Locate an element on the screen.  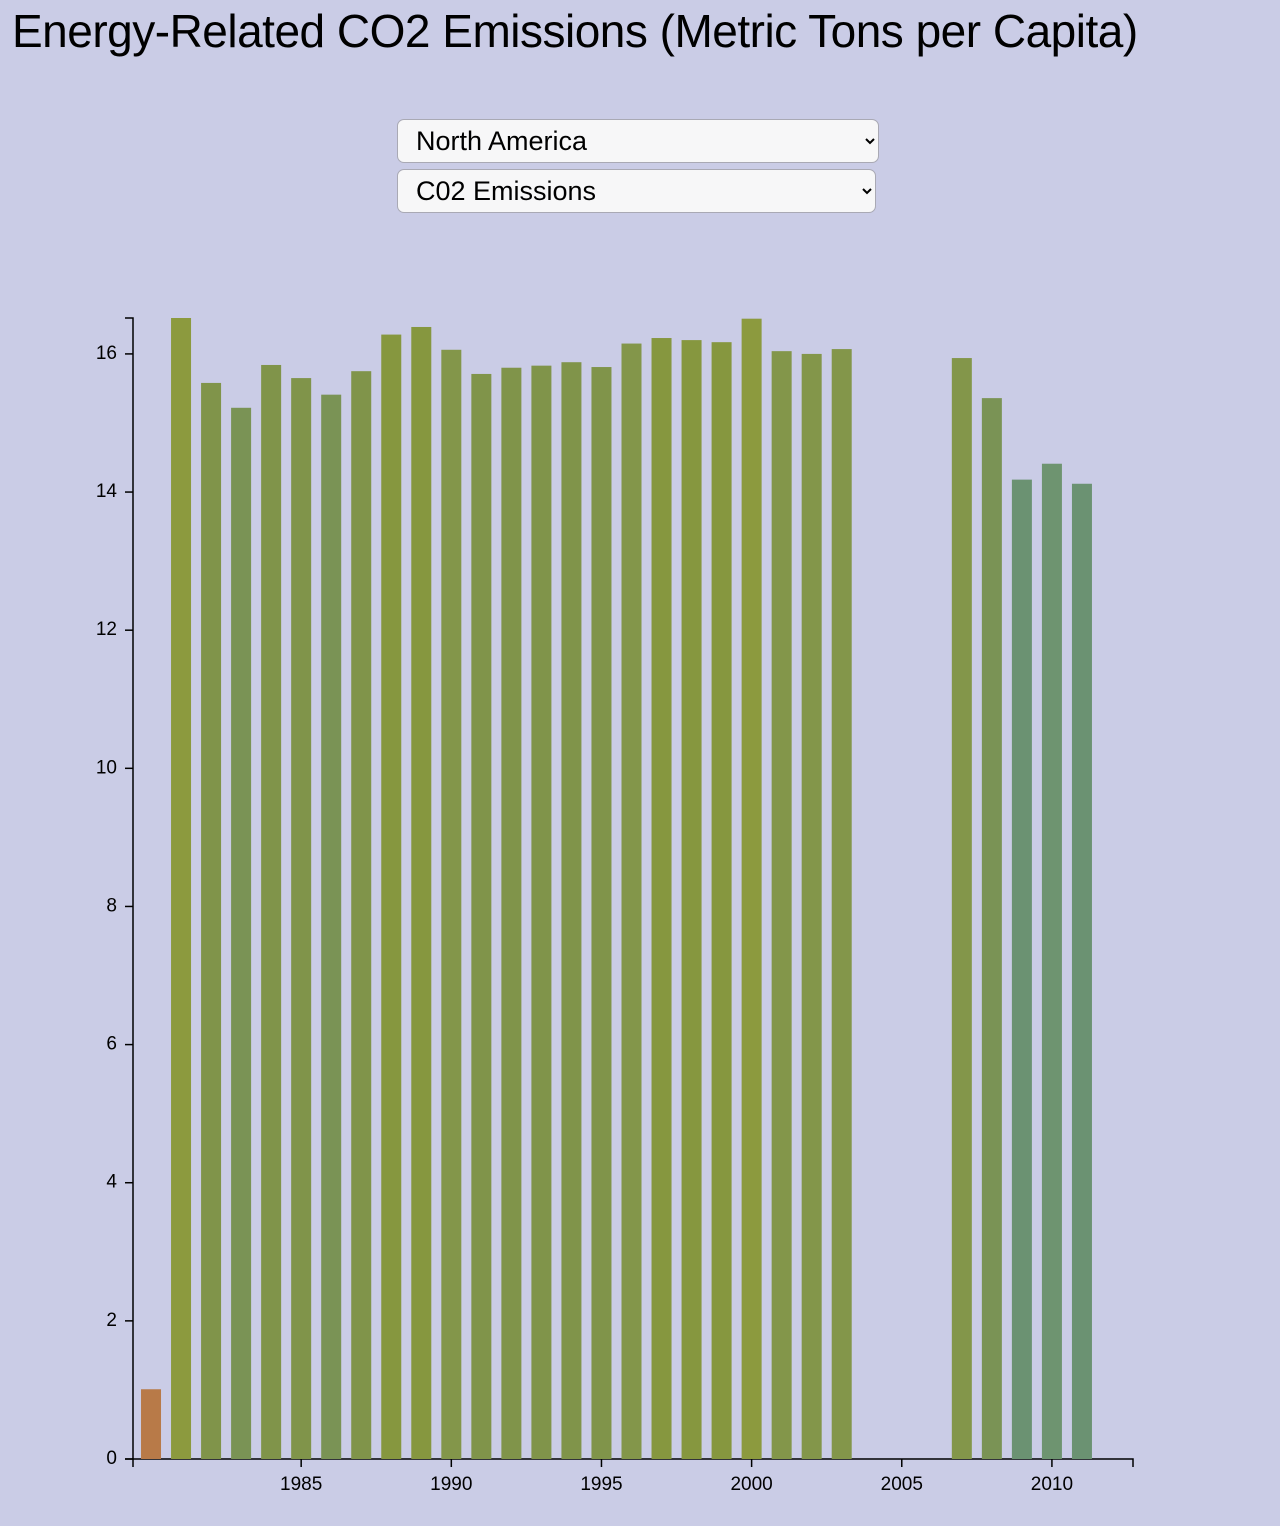
x-tick-label: 2010 is located at coordinates (1052, 1484).